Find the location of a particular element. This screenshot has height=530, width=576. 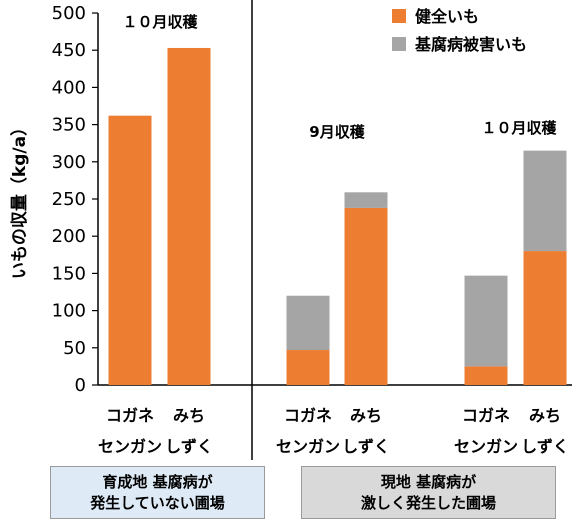

y-tick-label: 400 is located at coordinates (69, 87).